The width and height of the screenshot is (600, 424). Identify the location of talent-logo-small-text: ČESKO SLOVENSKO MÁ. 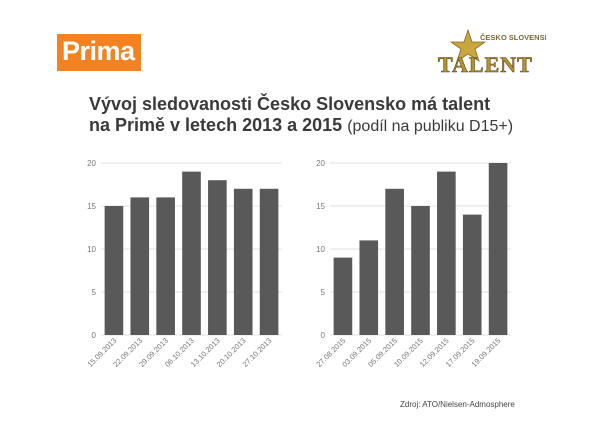
(513, 37).